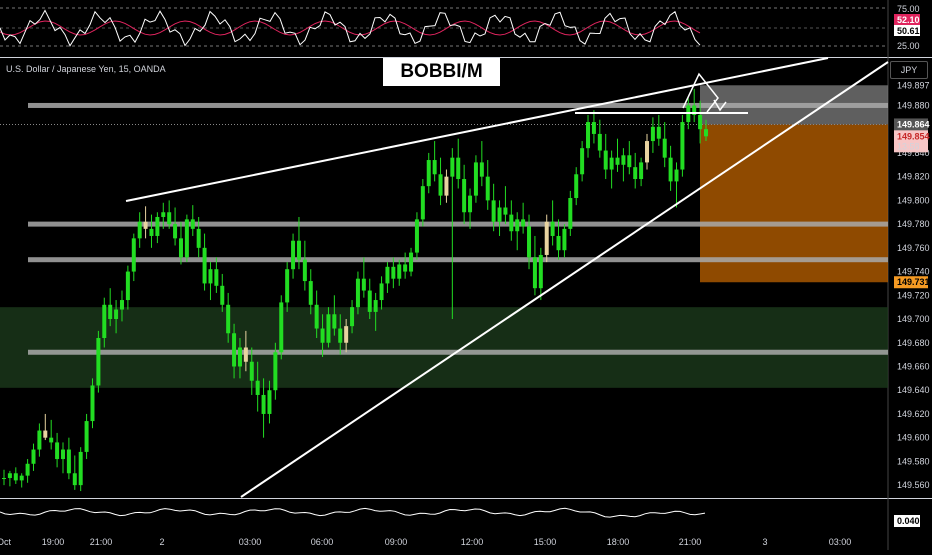  I want to click on osc-main-line, so click(350, 28).